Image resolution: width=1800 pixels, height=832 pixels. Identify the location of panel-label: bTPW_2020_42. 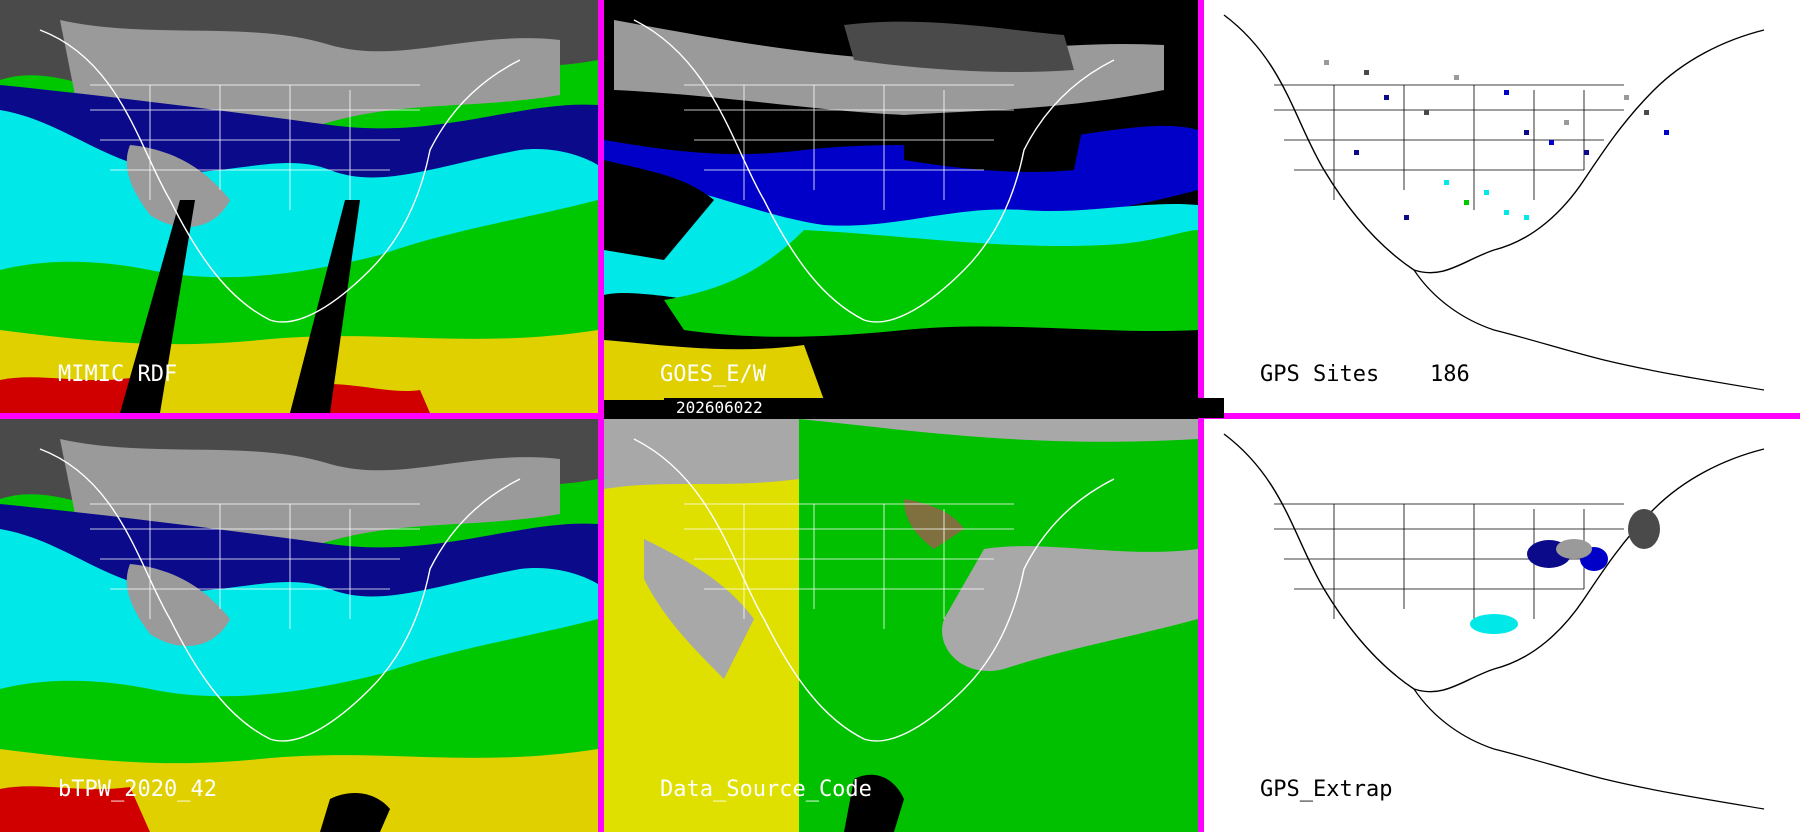
(137, 789).